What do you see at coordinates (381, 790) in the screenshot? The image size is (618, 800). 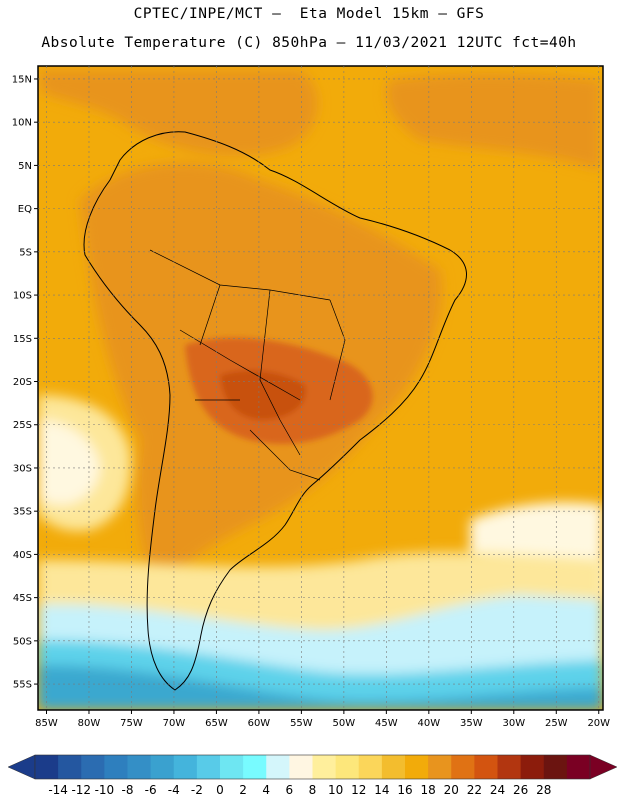 I see `colorbar-label: 14` at bounding box center [381, 790].